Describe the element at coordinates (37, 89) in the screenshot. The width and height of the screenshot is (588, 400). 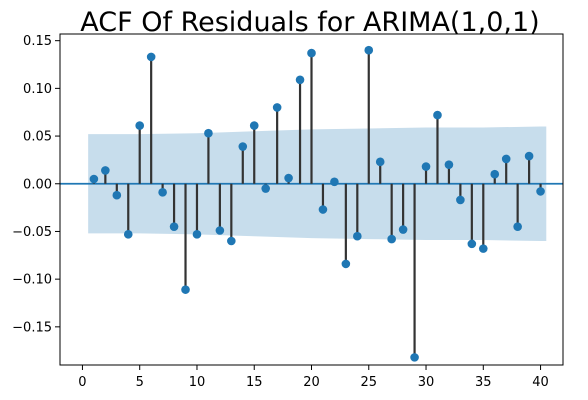
I see `y-tick-label: 0.10` at that location.